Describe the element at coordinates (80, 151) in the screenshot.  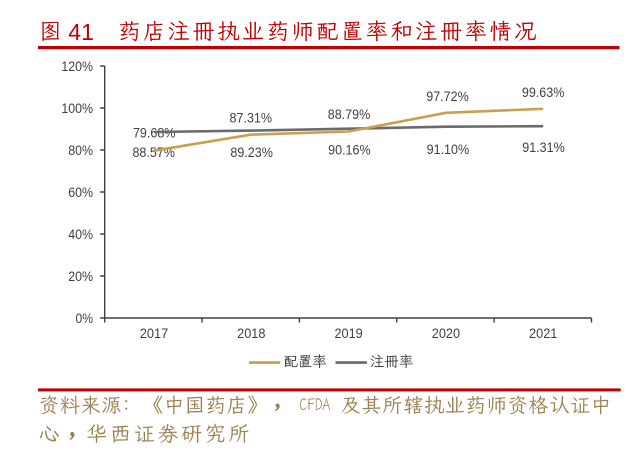
I see `svg-text: 80%` at that location.